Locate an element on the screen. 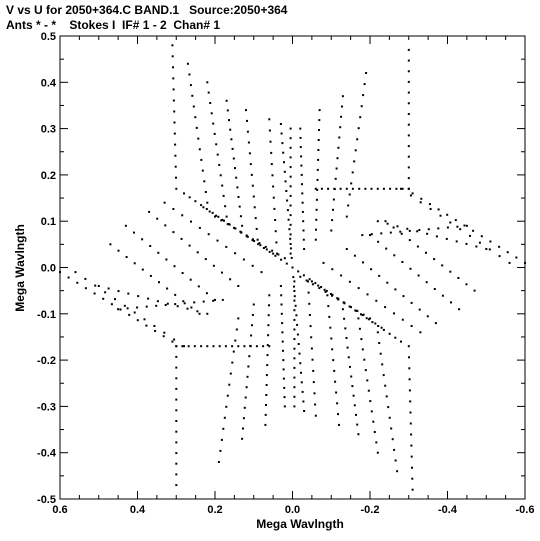  x-tick-label: 0.0 is located at coordinates (292, 510).